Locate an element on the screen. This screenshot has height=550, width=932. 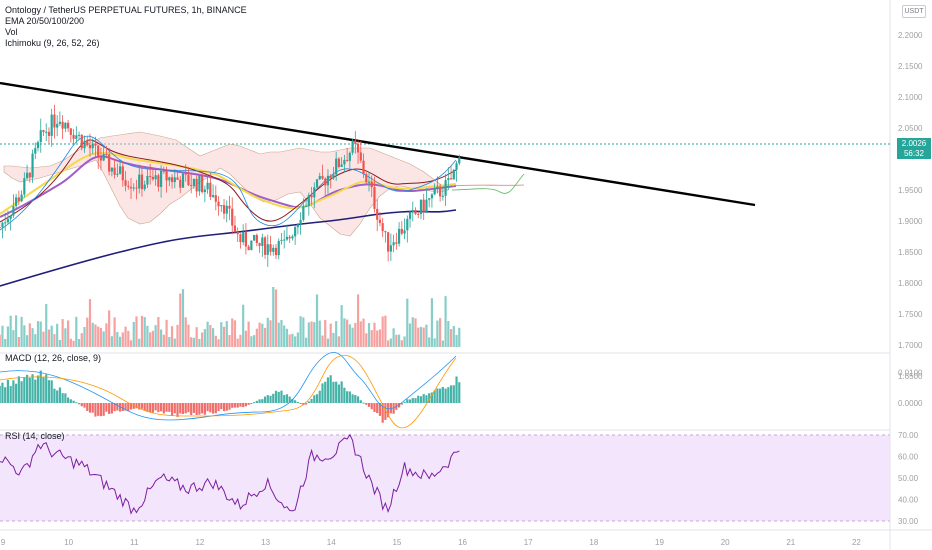
ichimoku-indicator-label: Ichimoku (9, 26, 52, 26) is located at coordinates (52, 43).